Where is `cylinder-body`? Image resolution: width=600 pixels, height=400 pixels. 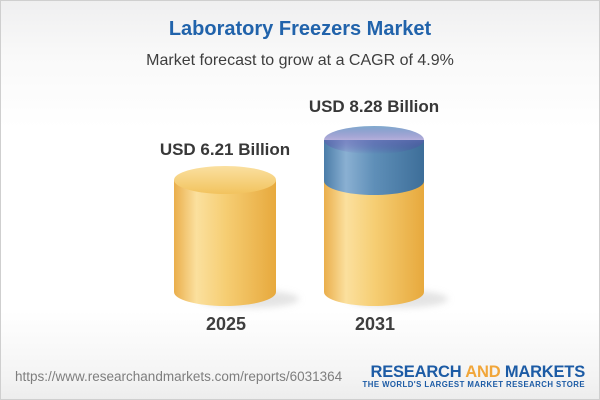 cylinder-body is located at coordinates (225, 243).